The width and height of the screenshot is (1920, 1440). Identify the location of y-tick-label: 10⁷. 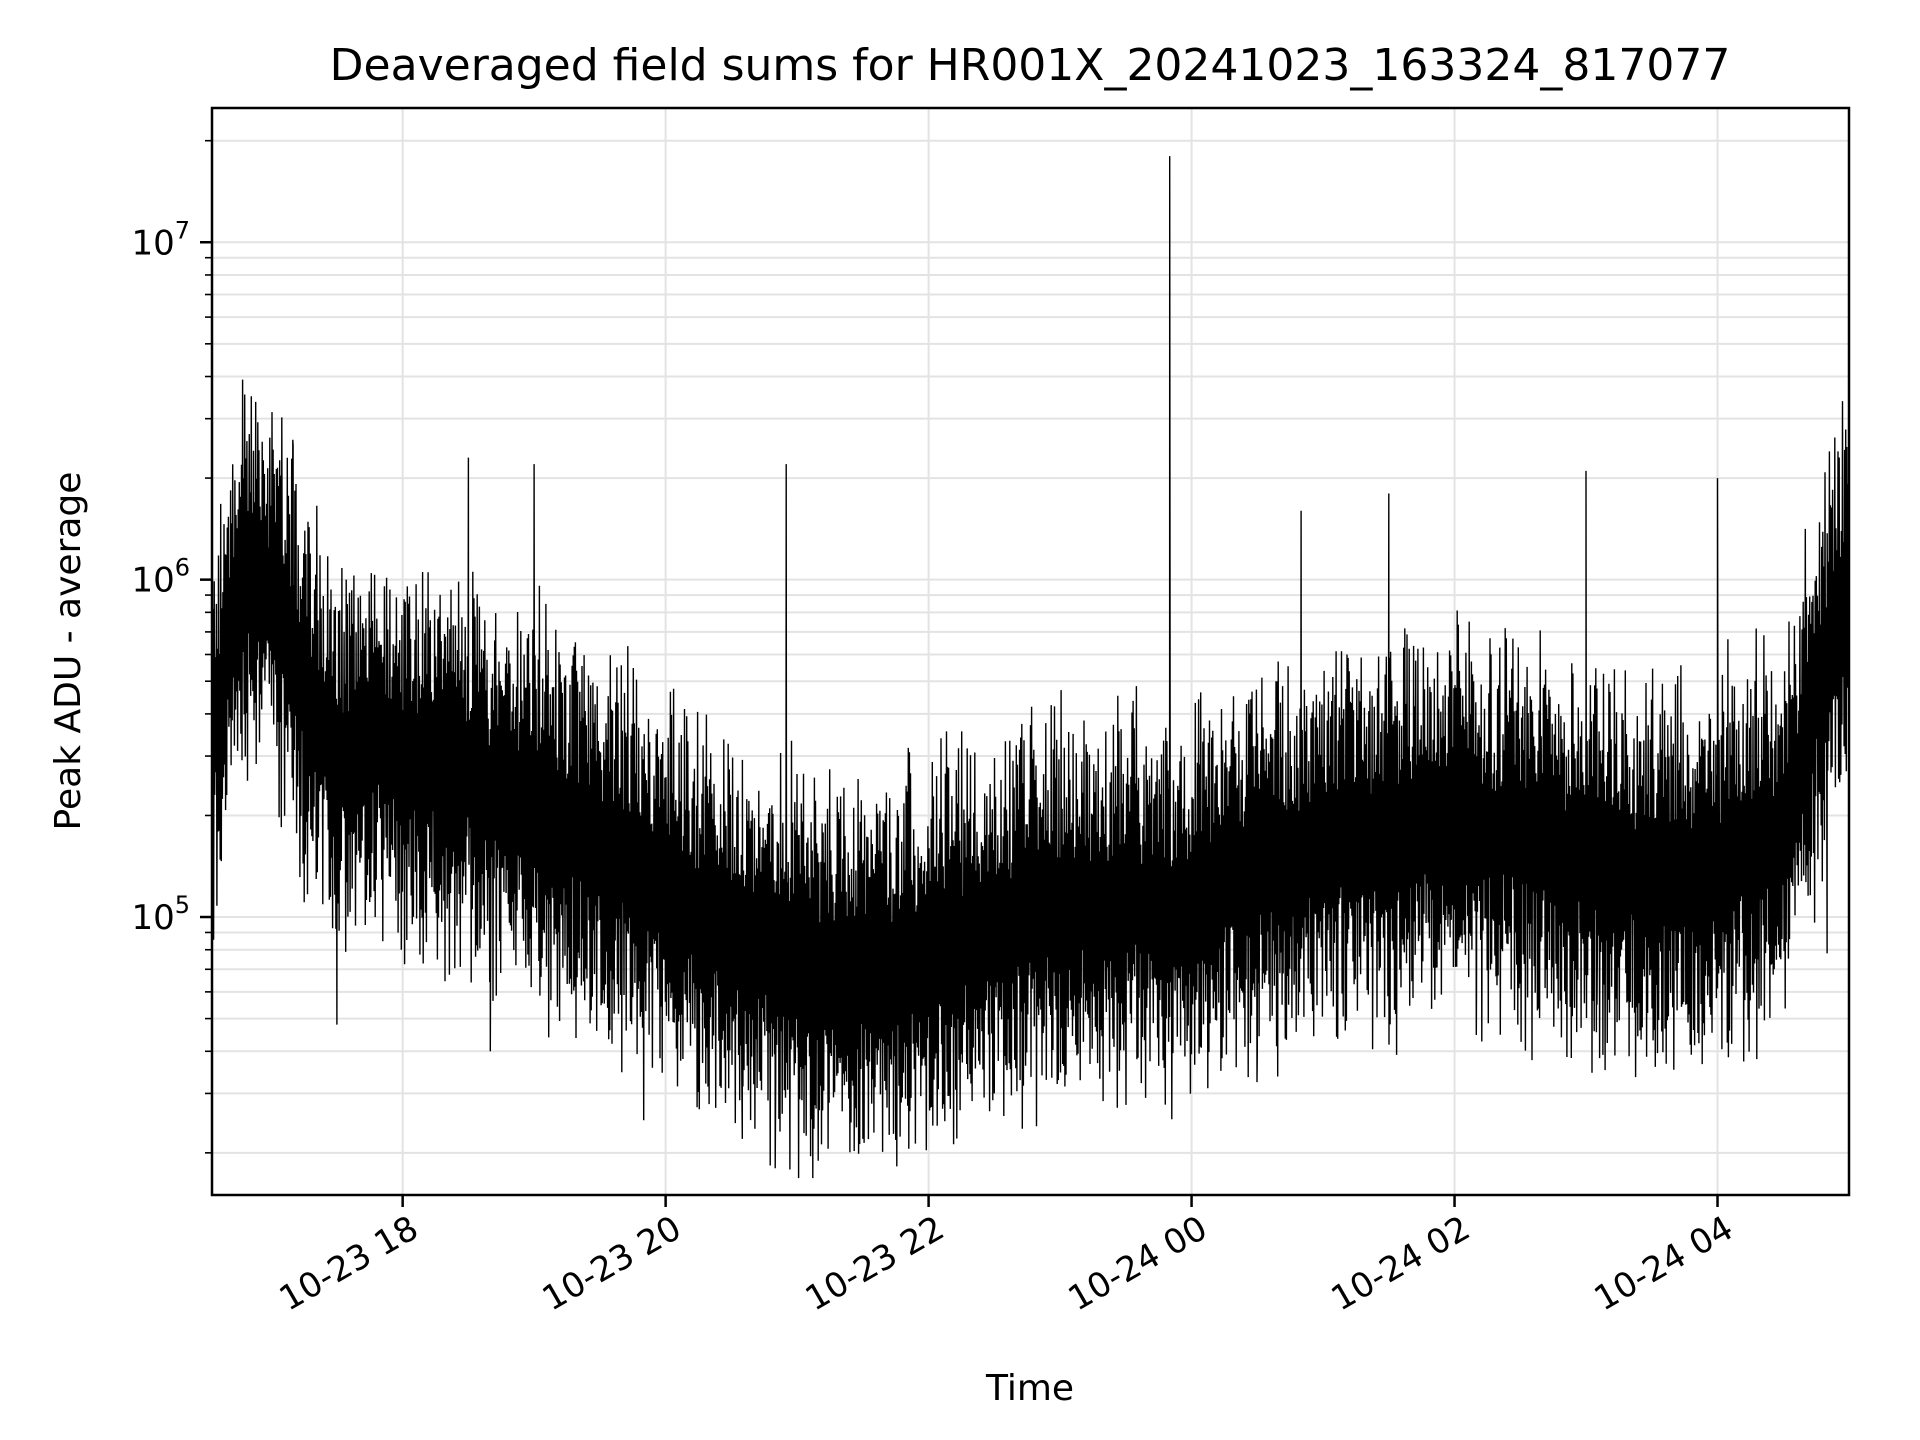
(160, 239).